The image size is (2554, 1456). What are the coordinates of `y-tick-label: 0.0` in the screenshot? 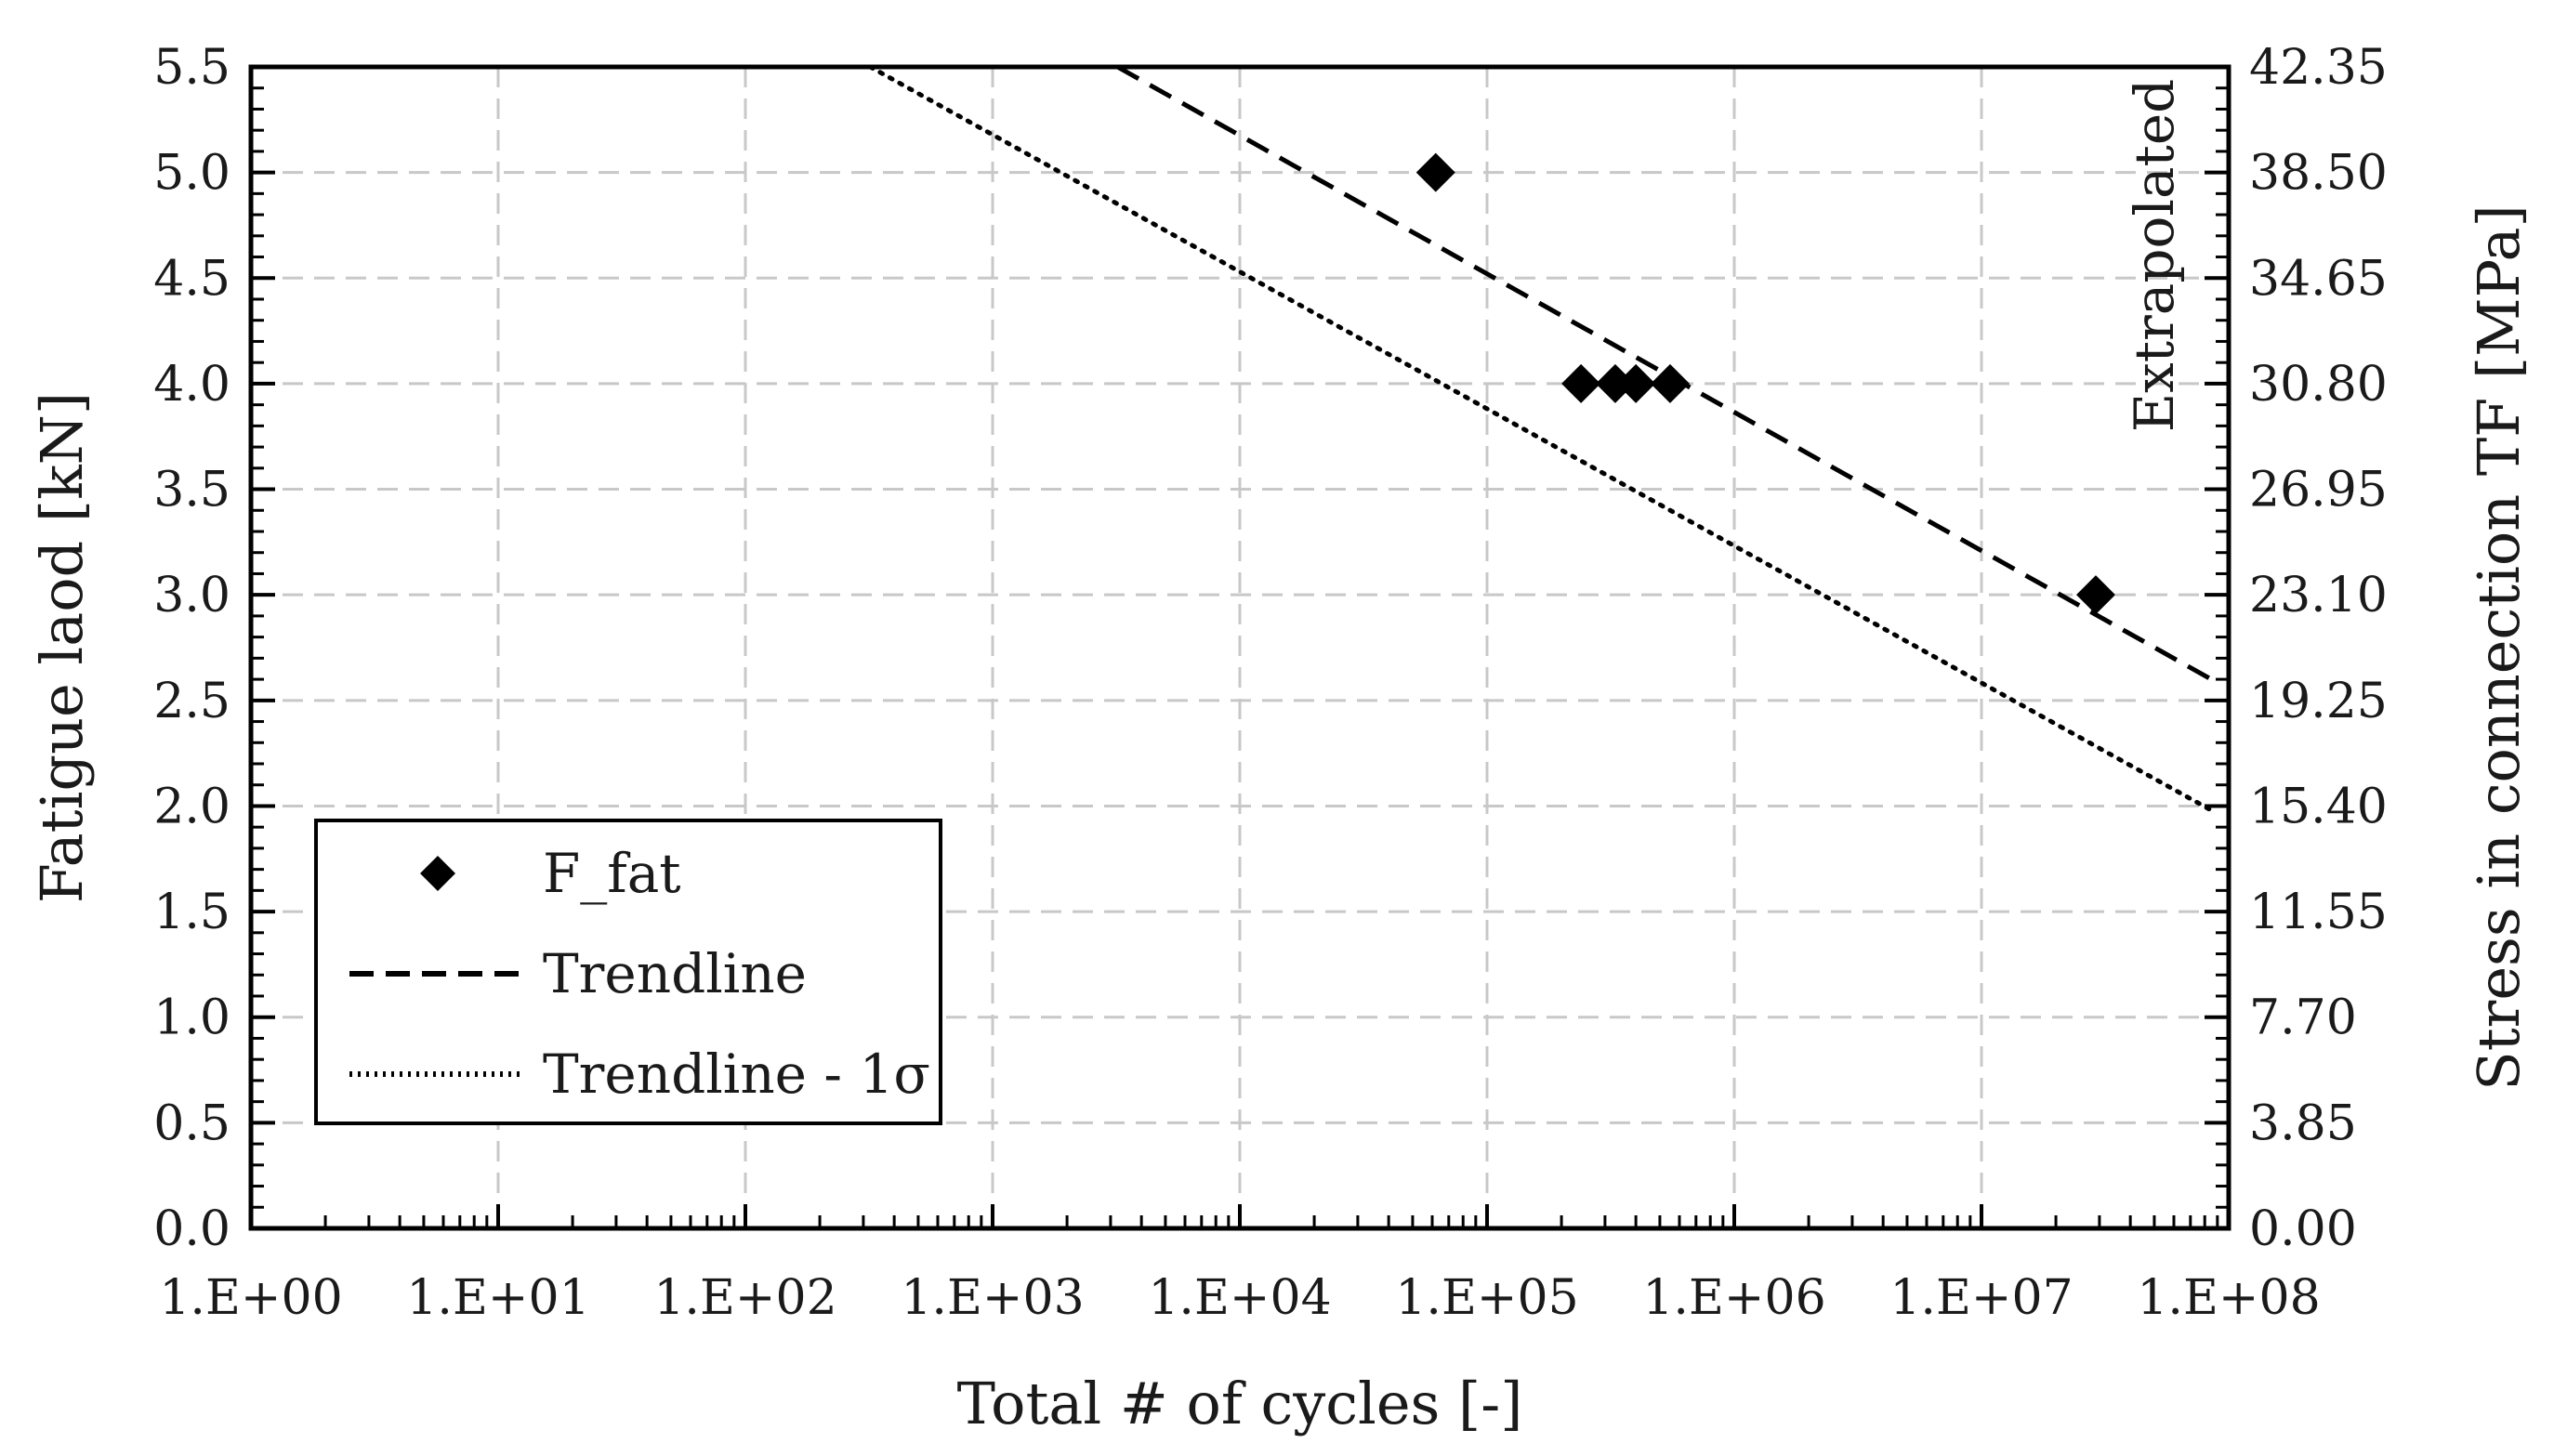 It's located at (192, 1229).